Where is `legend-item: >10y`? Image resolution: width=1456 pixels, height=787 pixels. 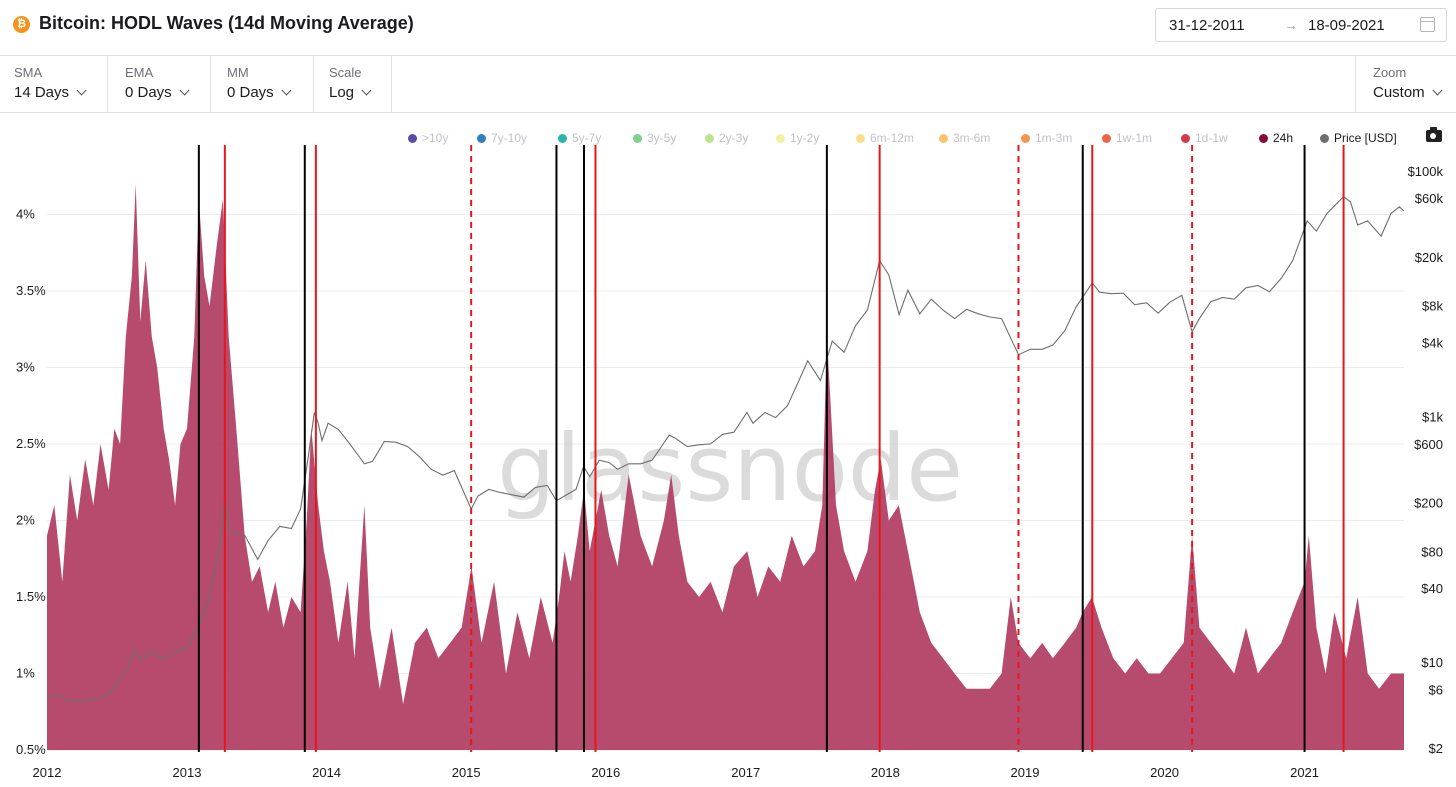 legend-item: >10y is located at coordinates (428, 138).